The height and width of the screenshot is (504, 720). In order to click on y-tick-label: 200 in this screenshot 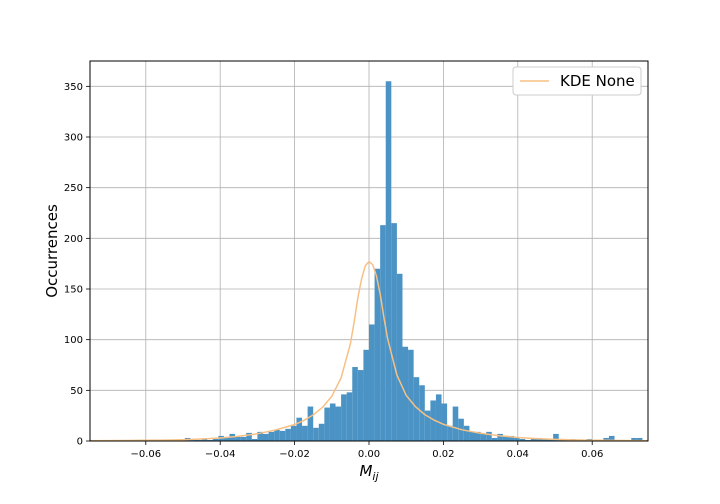, I will do `click(73, 239)`.